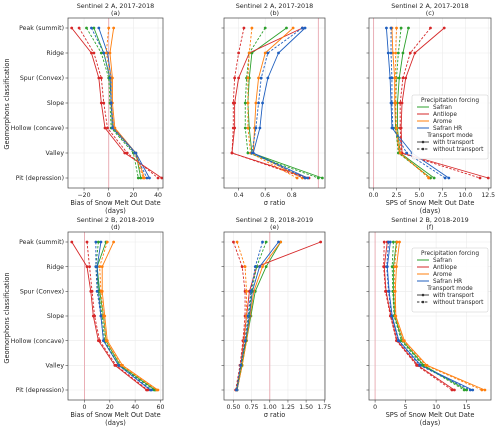  Describe the element at coordinates (442, 275) in the screenshot. I see `legend-forcing-entry: Arome` at that location.